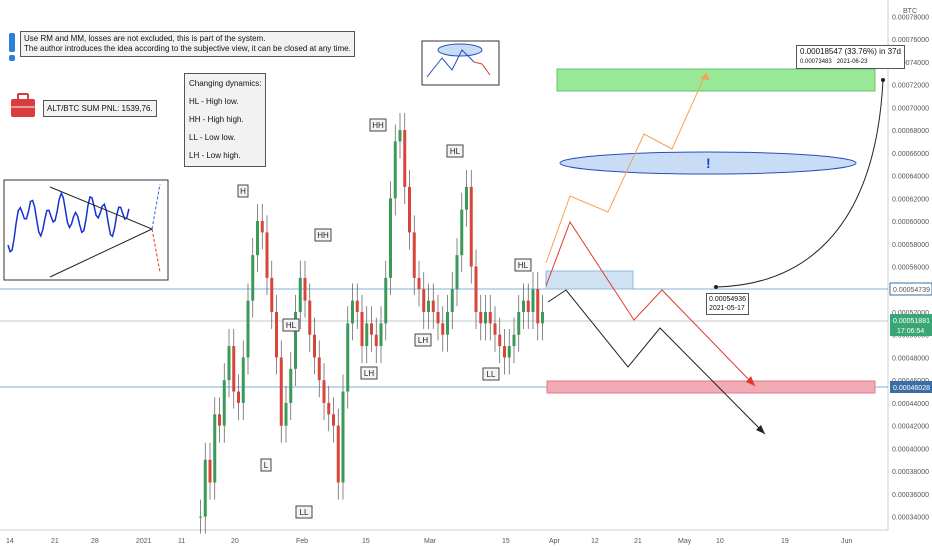  I want to click on bear-projection, so click(650, 303).